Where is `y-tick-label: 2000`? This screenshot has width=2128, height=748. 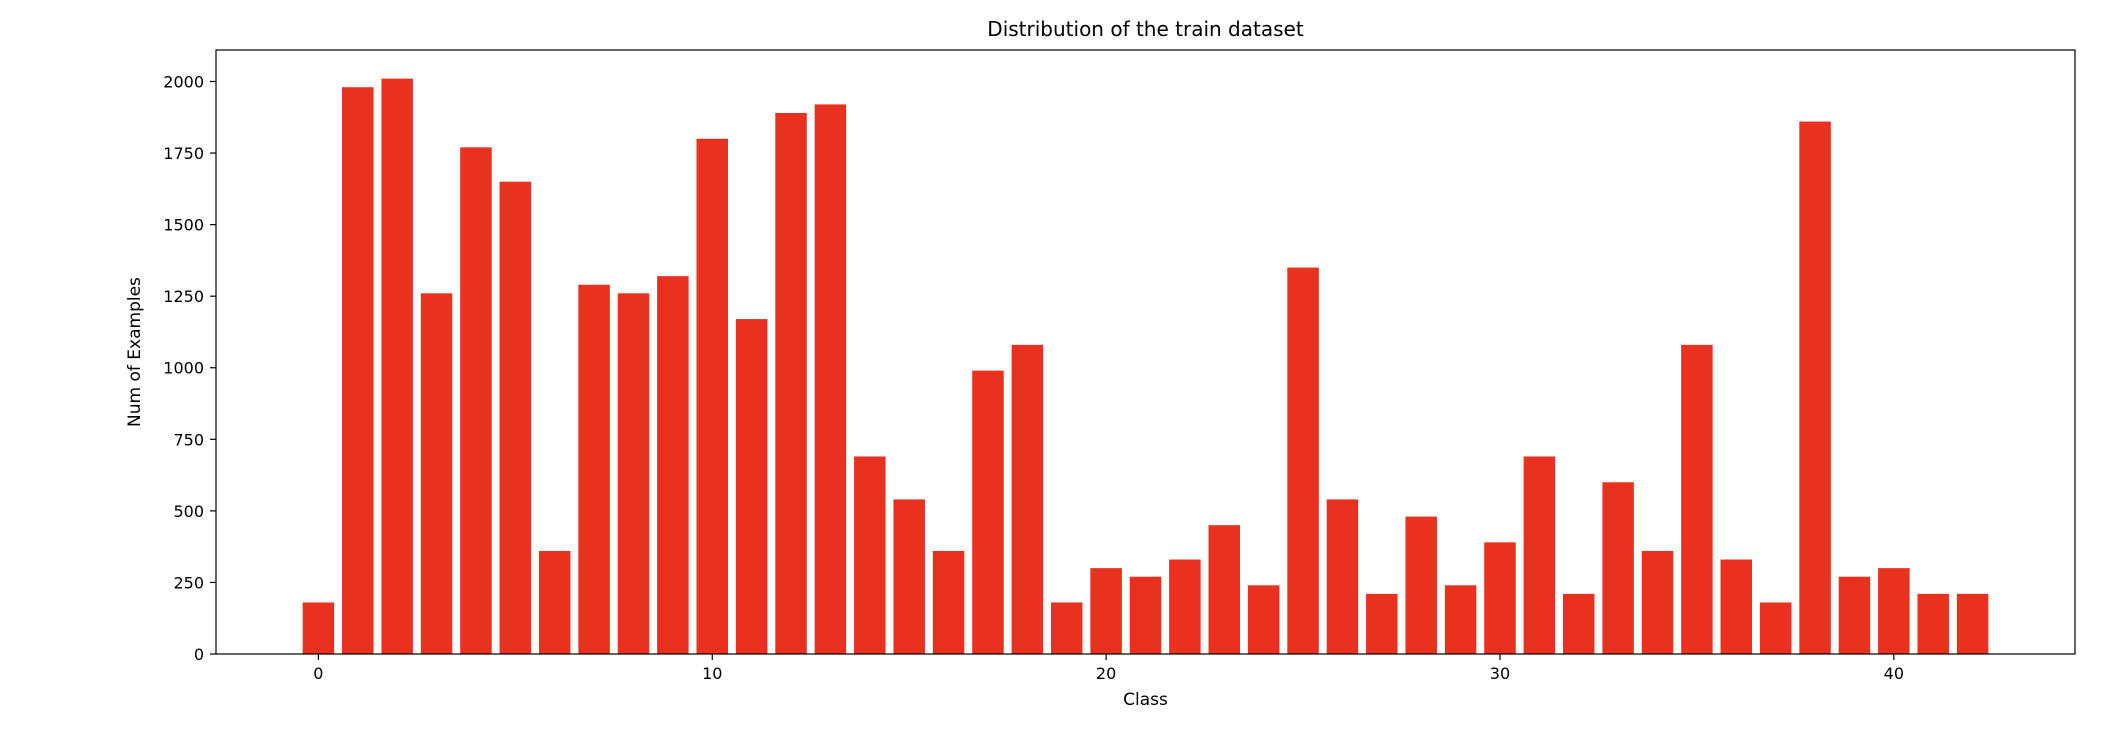 y-tick-label: 2000 is located at coordinates (183, 81).